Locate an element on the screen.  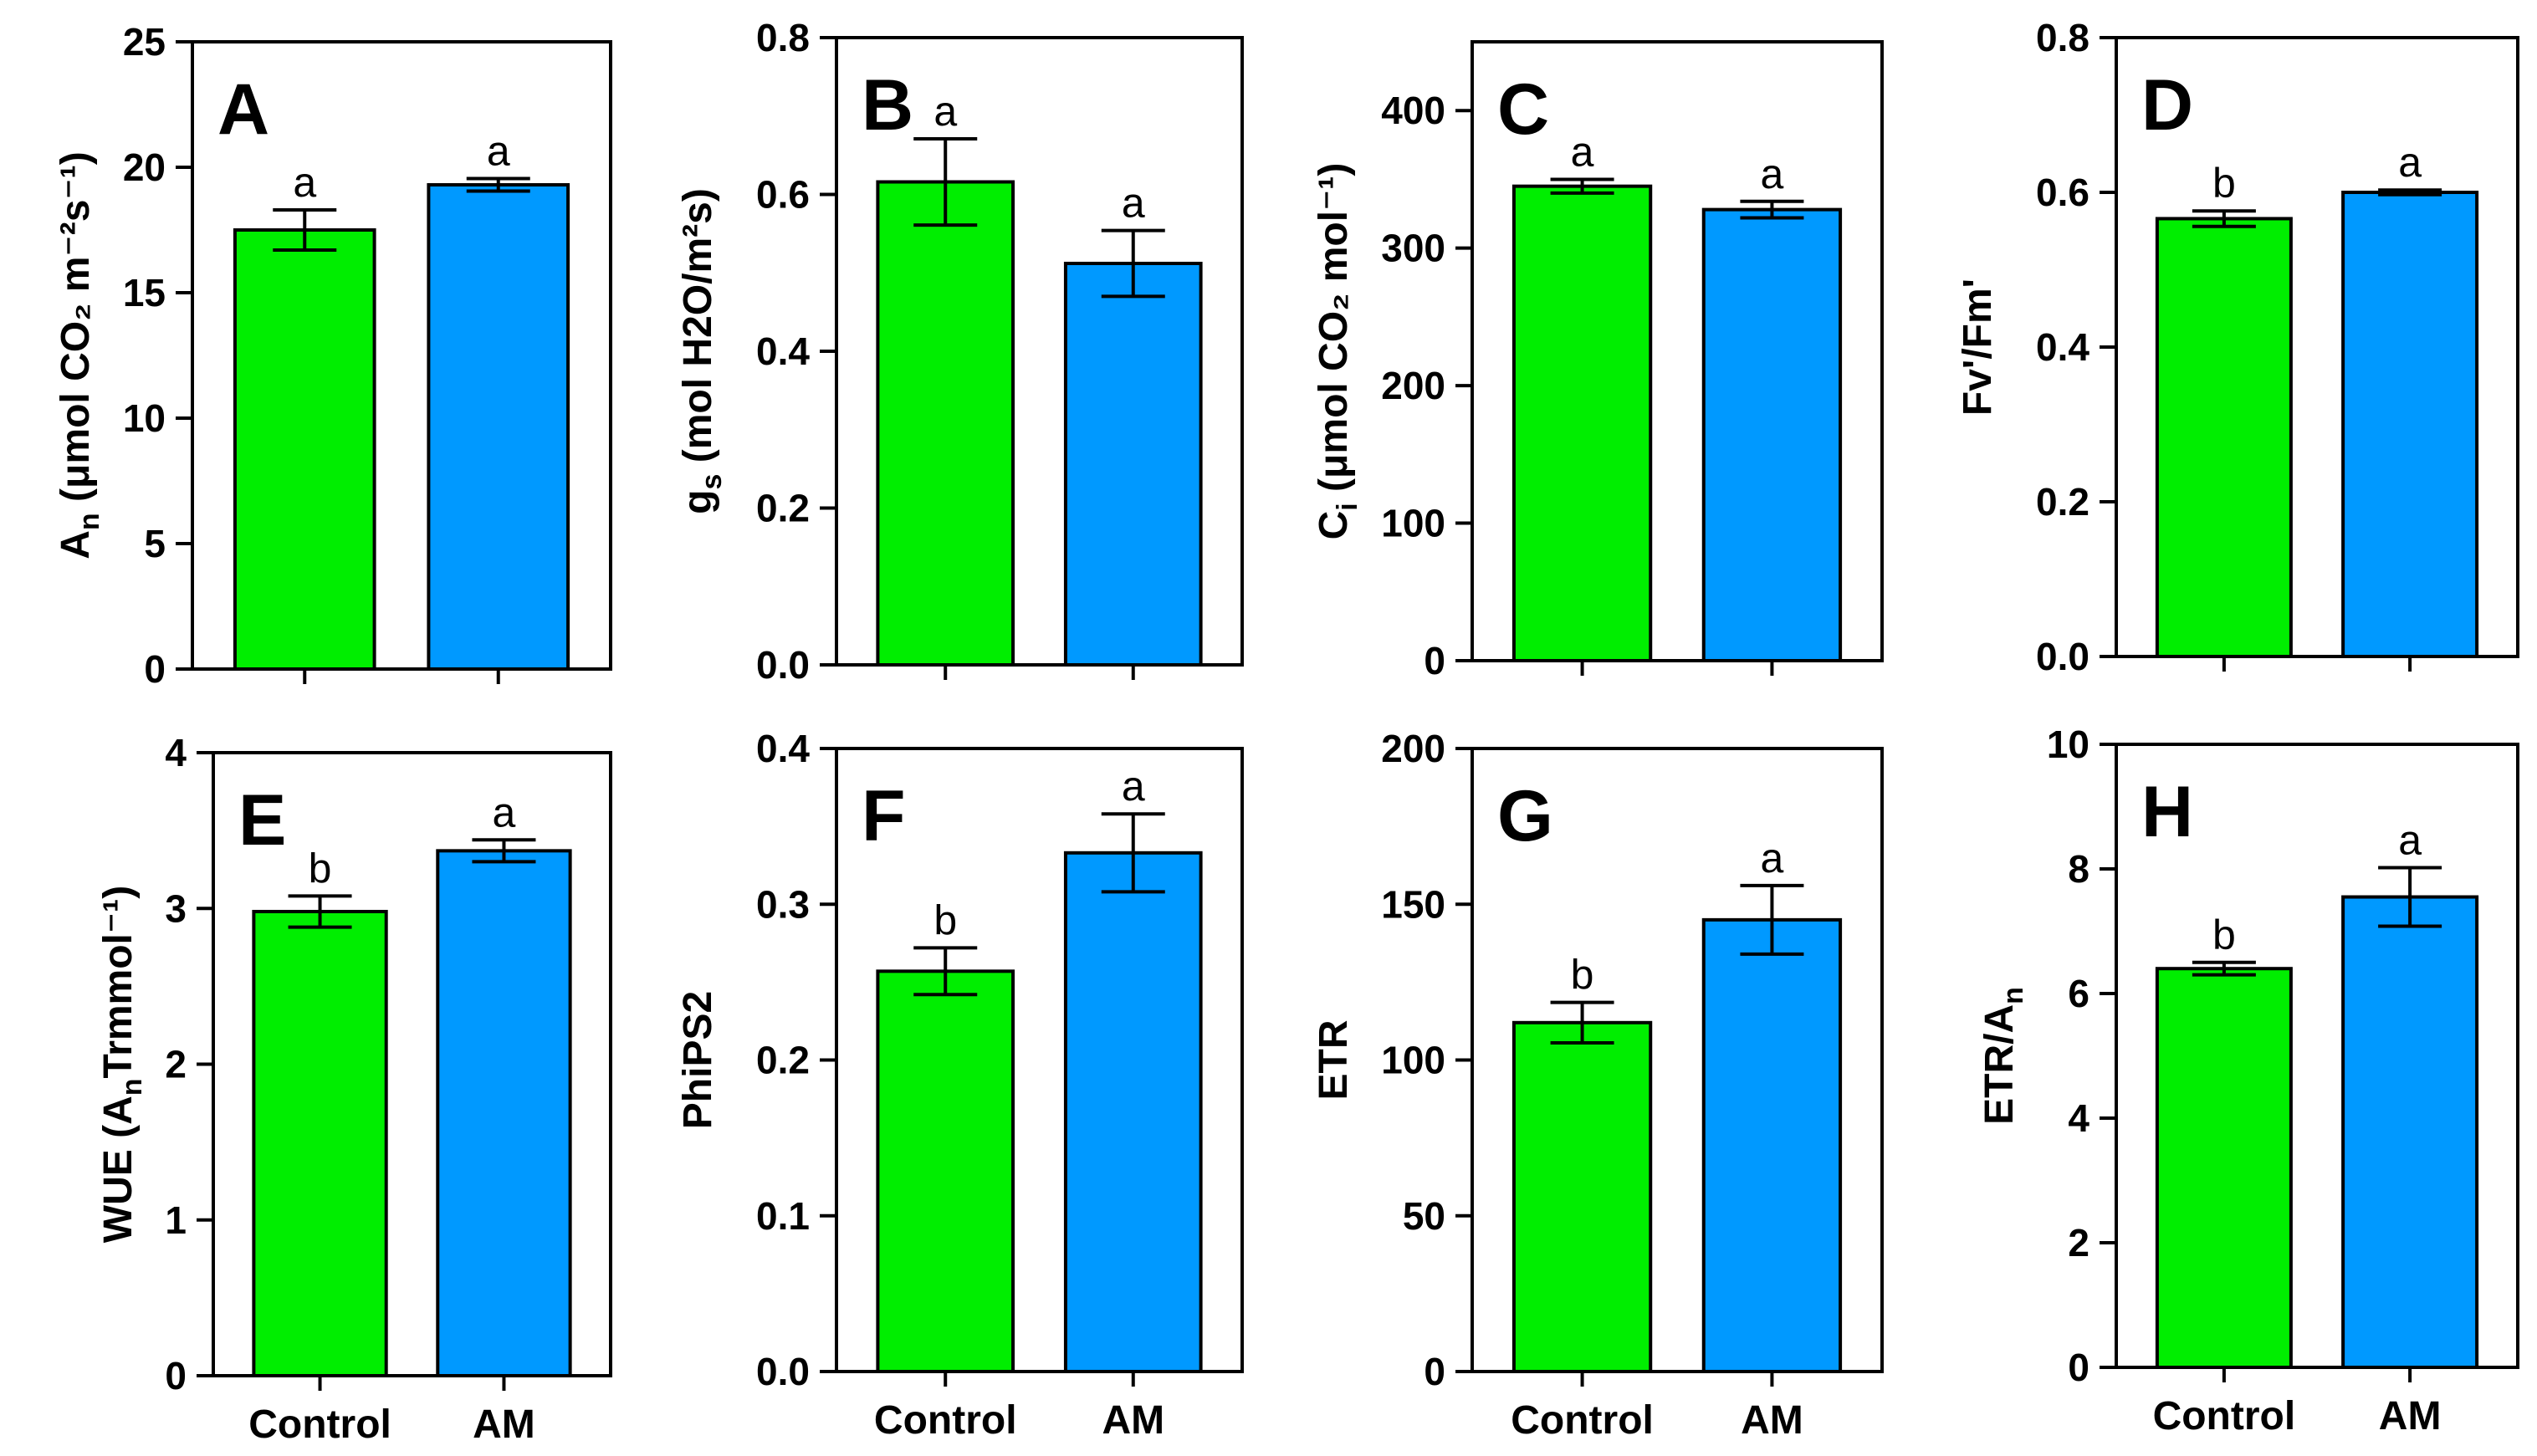
panel-h: 0 2 4 6 8 10 b a Control AM H ETR/An is located at coordinates (2248, 1080).